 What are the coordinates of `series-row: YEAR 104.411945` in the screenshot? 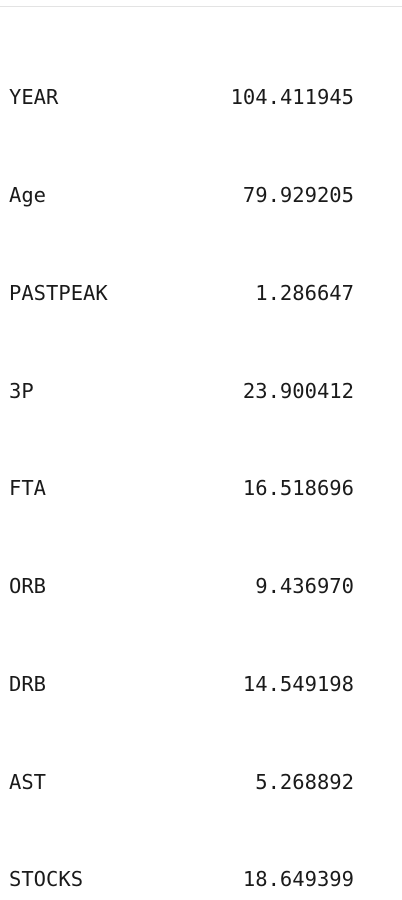 It's located at (181, 97).